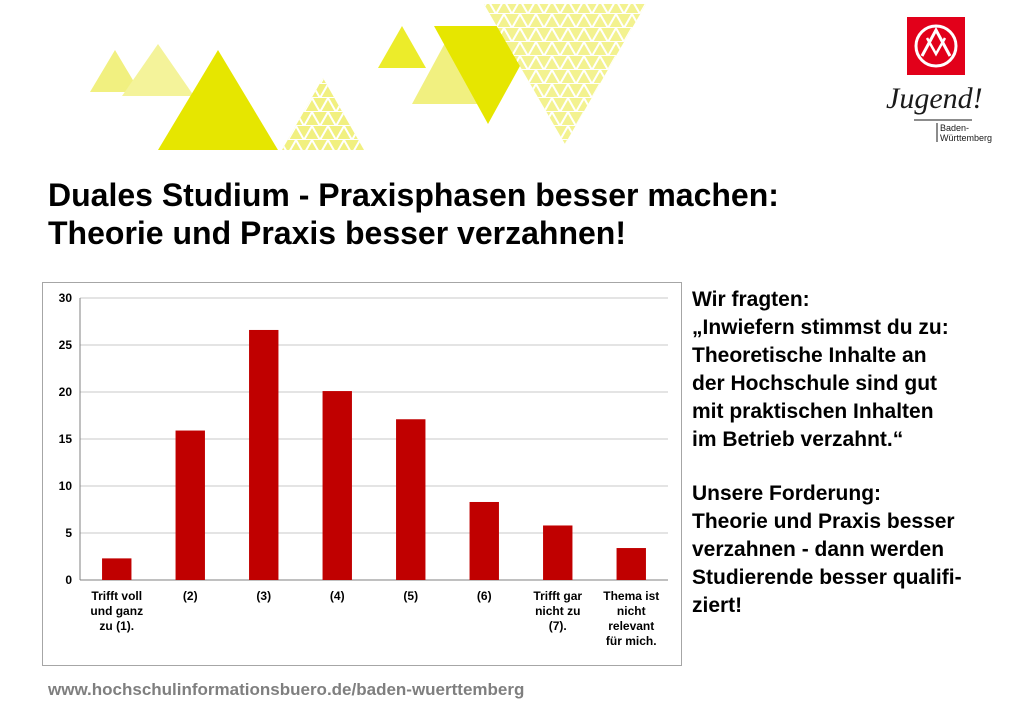 Image resolution: width=1024 pixels, height=723 pixels. What do you see at coordinates (337, 233) in the screenshot?
I see `title-line-2: Theorie und Praxis besser verzahnen!` at bounding box center [337, 233].